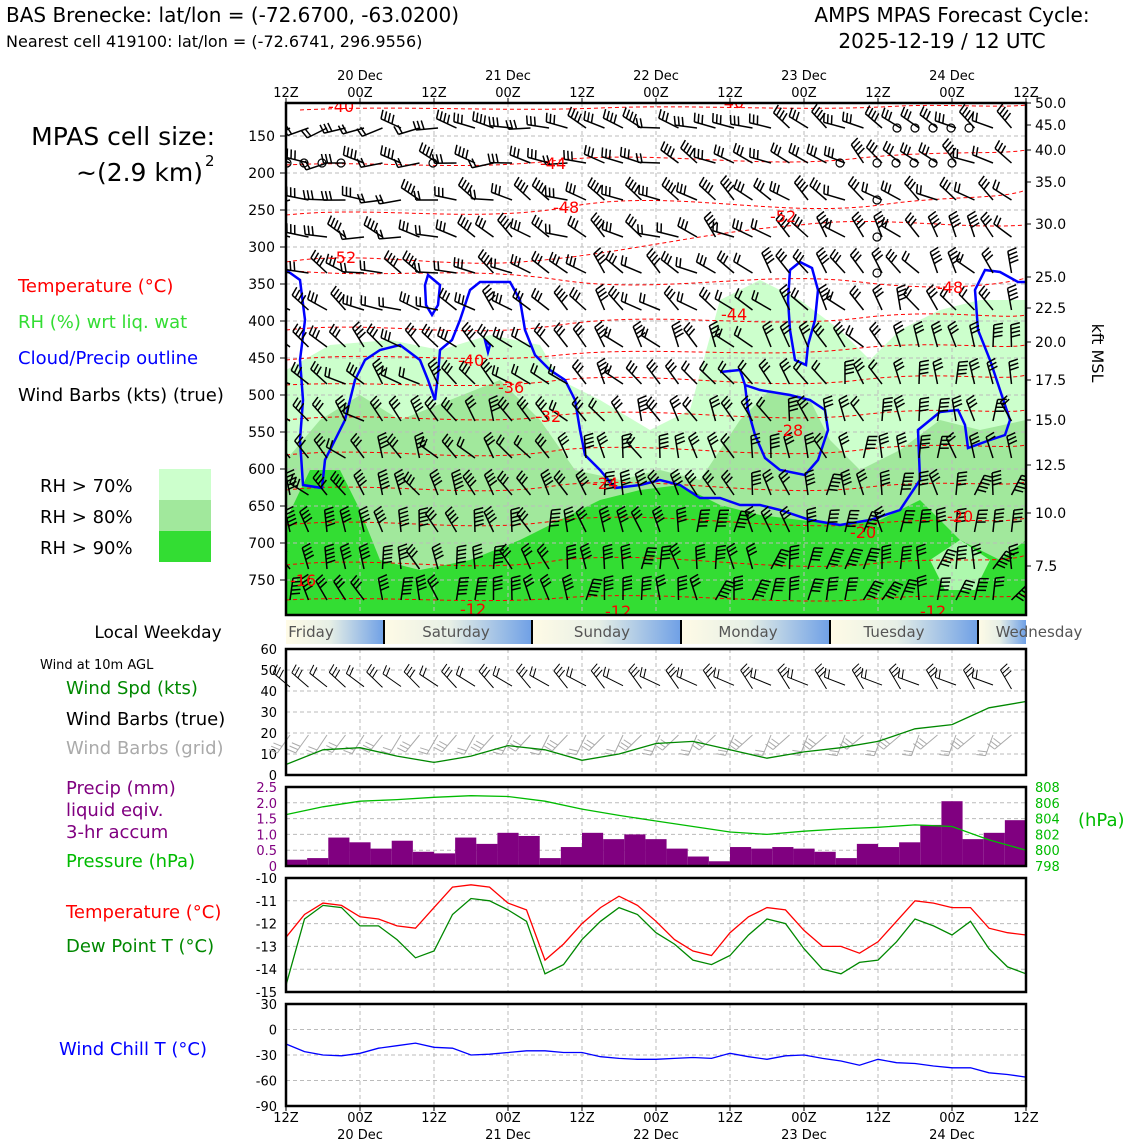 Image resolution: width=1140 pixels, height=1140 pixels. What do you see at coordinates (642, 1056) in the screenshot?
I see `chill-panel: 30 0 -30 -60 -90` at bounding box center [642, 1056].